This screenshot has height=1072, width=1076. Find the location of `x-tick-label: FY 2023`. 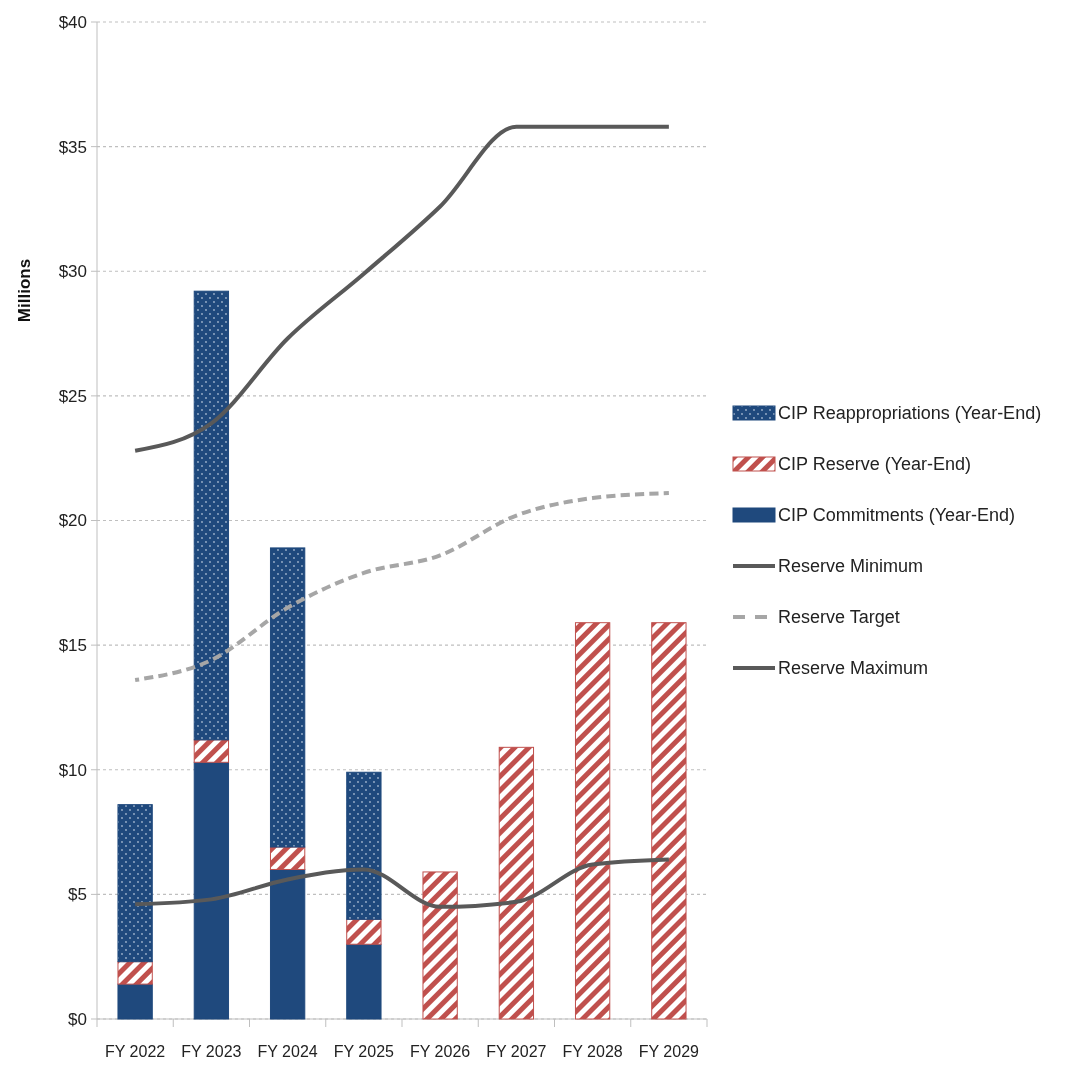

x-tick-label: FY 2023 is located at coordinates (211, 1051).